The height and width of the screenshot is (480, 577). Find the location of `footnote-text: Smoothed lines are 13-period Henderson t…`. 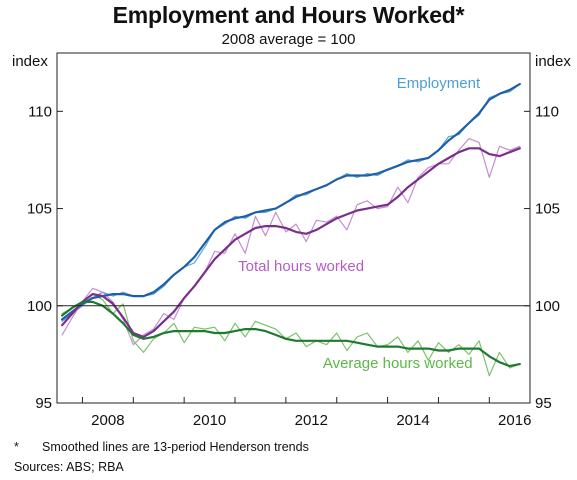

footnote-text: Smoothed lines are 13-period Henderson t… is located at coordinates (175, 447).